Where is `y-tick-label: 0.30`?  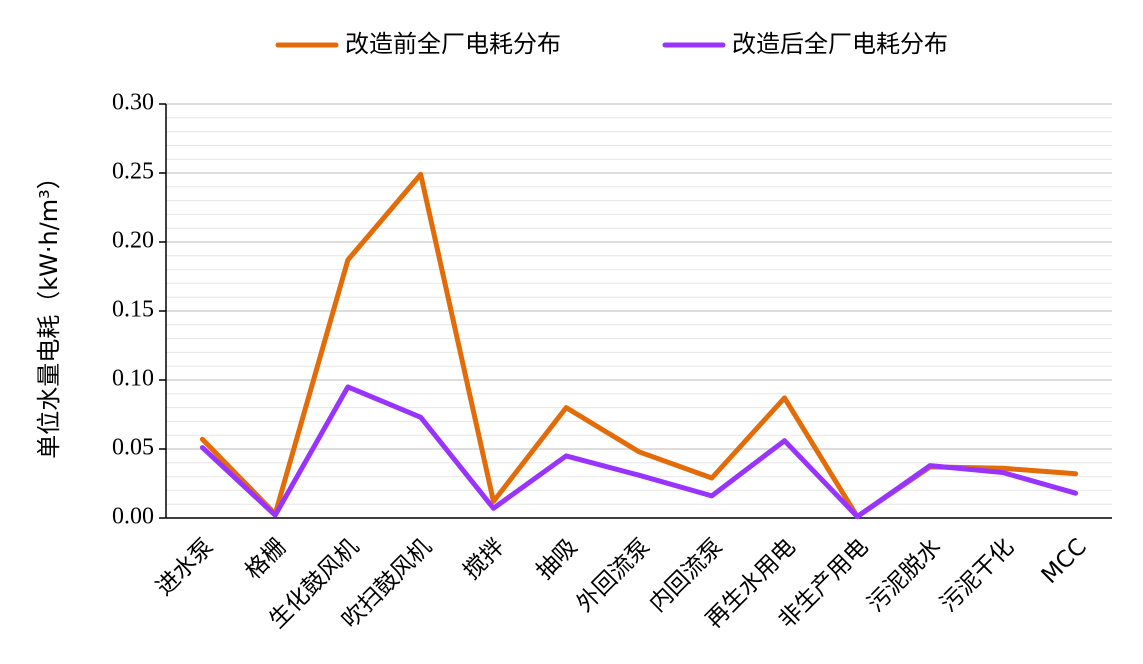
y-tick-label: 0.30 is located at coordinates (133, 103).